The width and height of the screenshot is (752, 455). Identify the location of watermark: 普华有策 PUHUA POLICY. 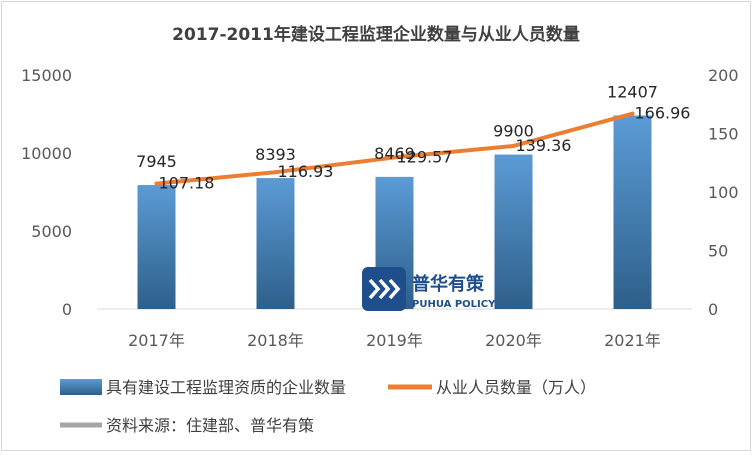
(429, 289).